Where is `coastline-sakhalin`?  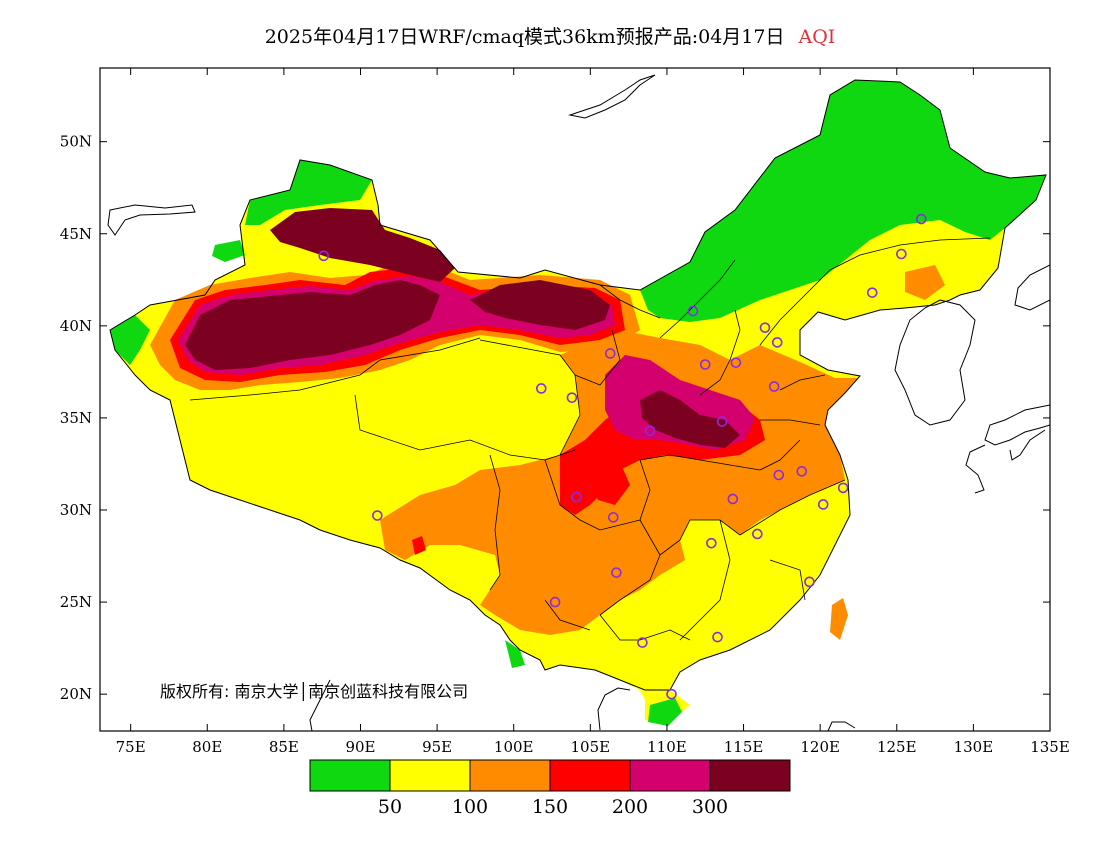 coastline-sakhalin is located at coordinates (612, 96).